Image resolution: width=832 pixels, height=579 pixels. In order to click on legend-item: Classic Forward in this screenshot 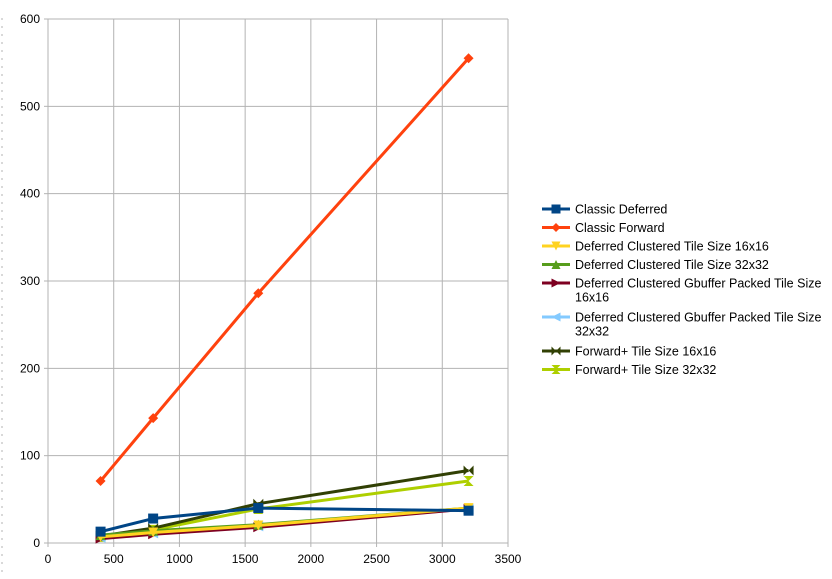, I will do `click(603, 228)`.